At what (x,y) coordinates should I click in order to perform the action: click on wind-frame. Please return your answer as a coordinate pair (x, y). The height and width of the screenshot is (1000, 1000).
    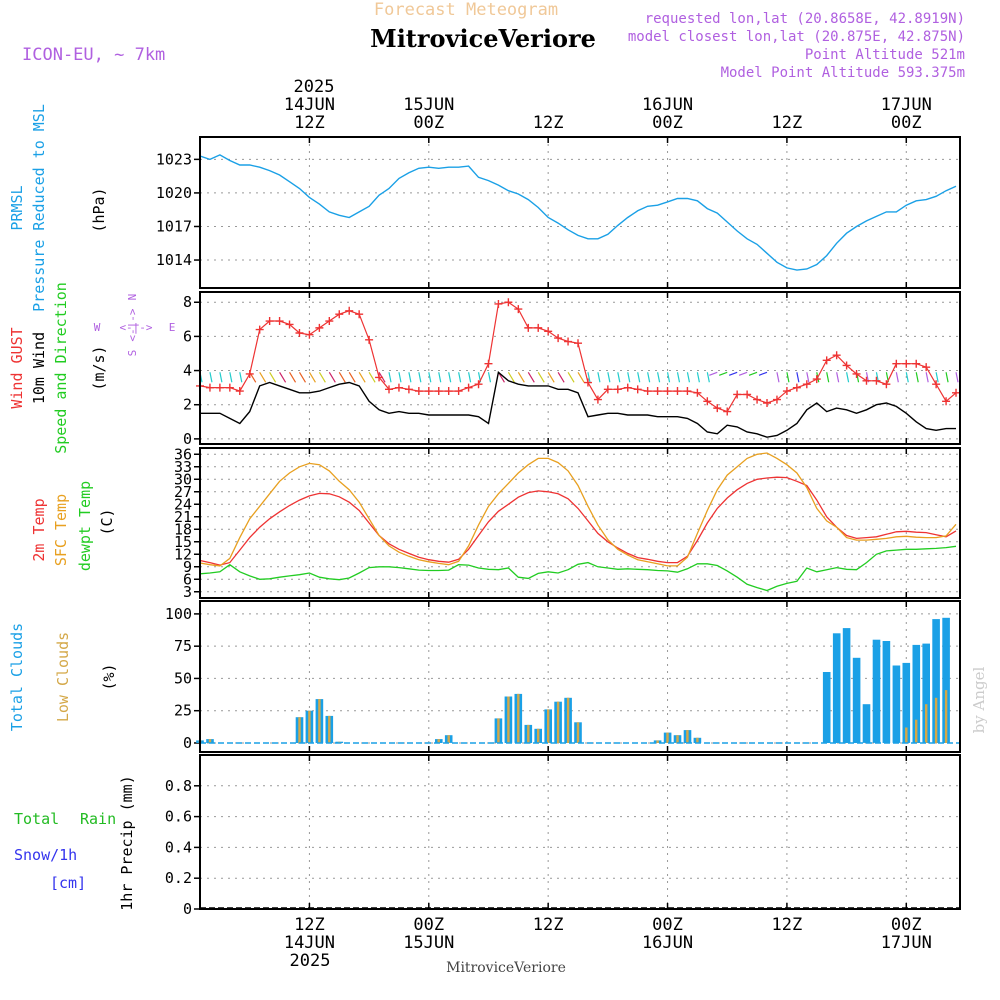
    Looking at the image, I should click on (580, 368).